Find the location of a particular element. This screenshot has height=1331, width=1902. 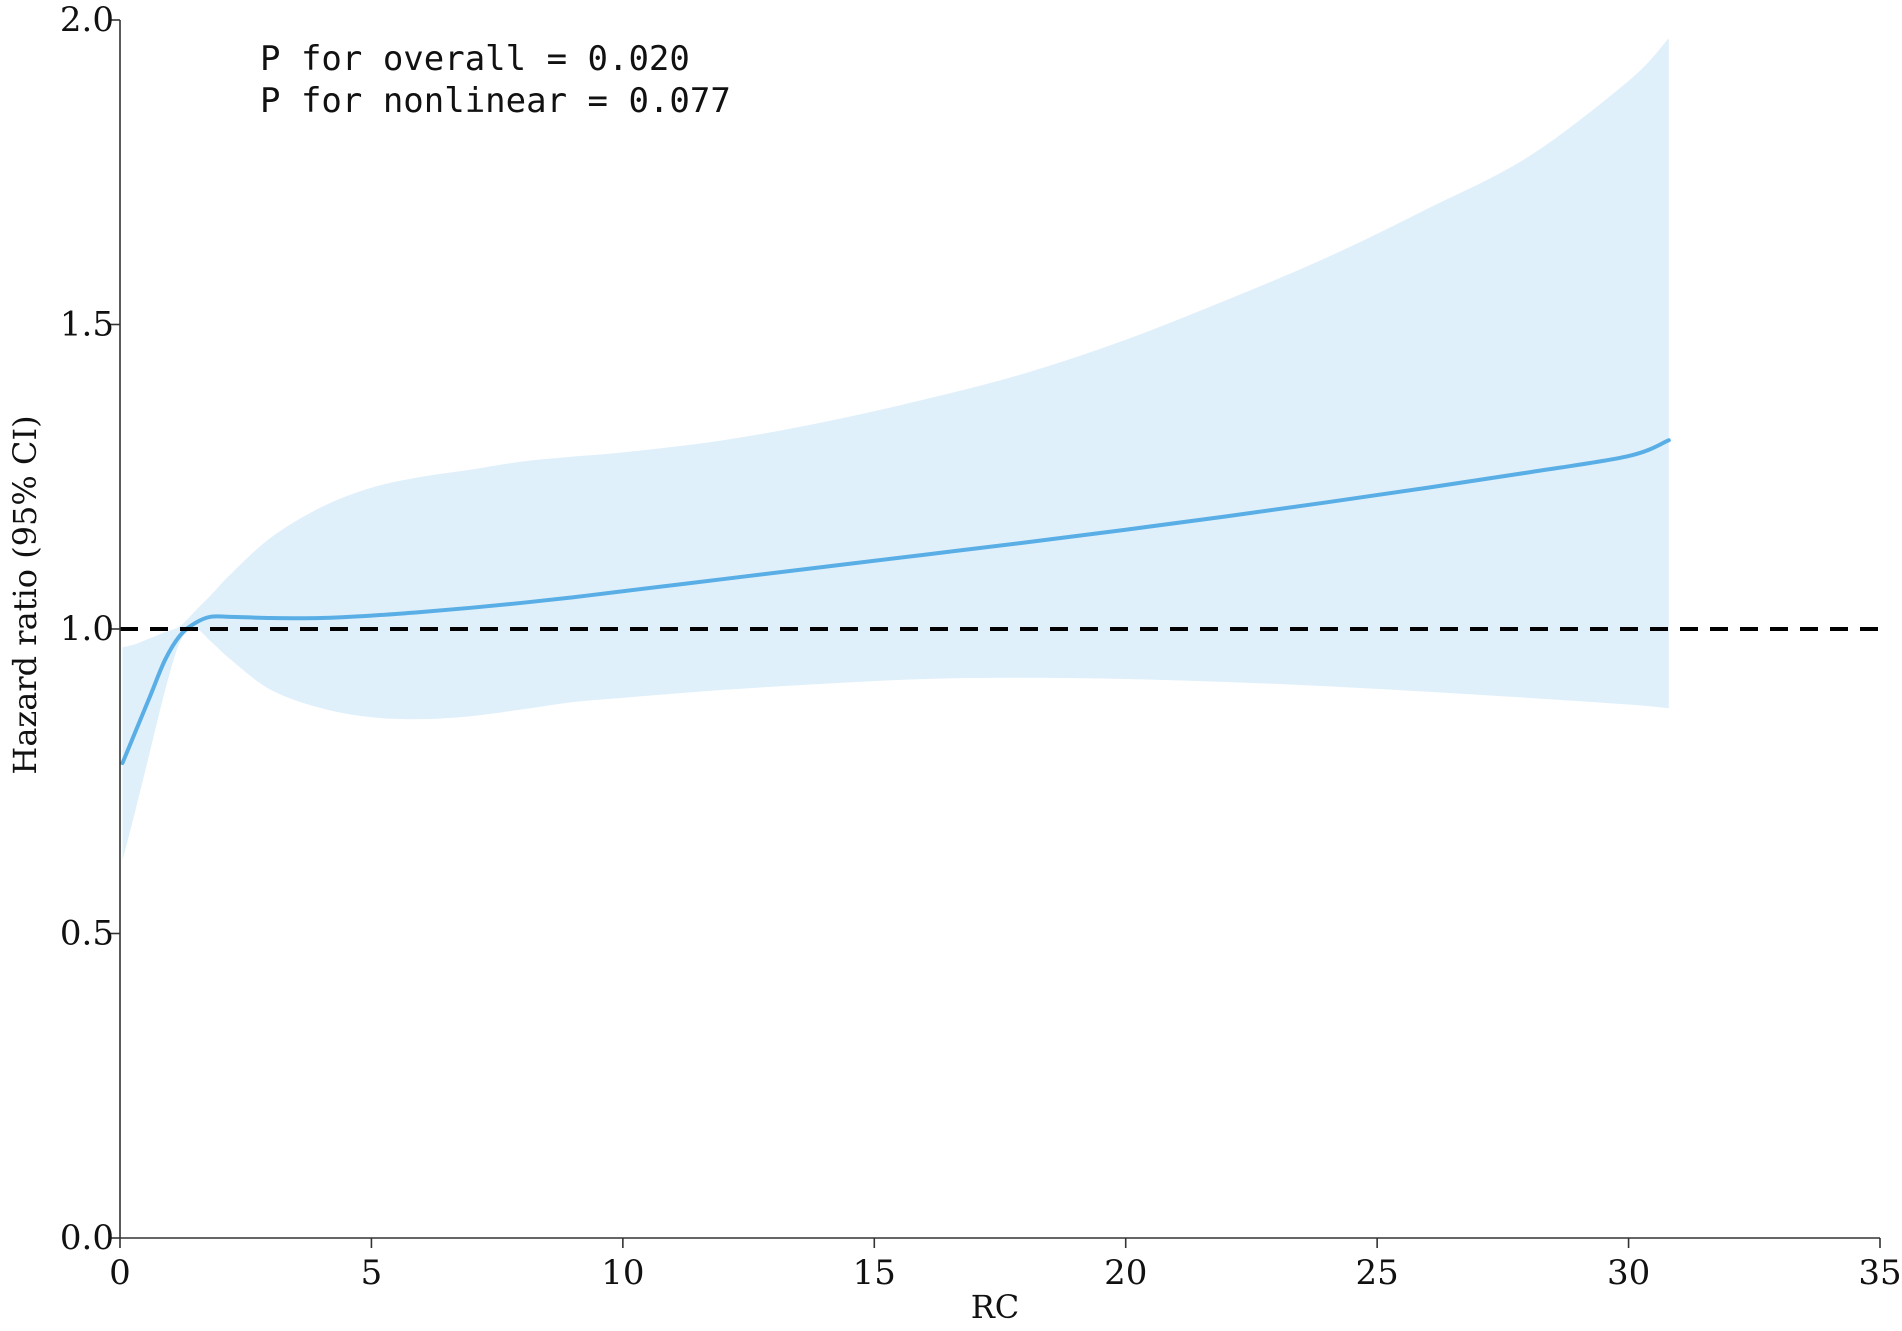

x-tick-label: 30 is located at coordinates (1628, 1273).